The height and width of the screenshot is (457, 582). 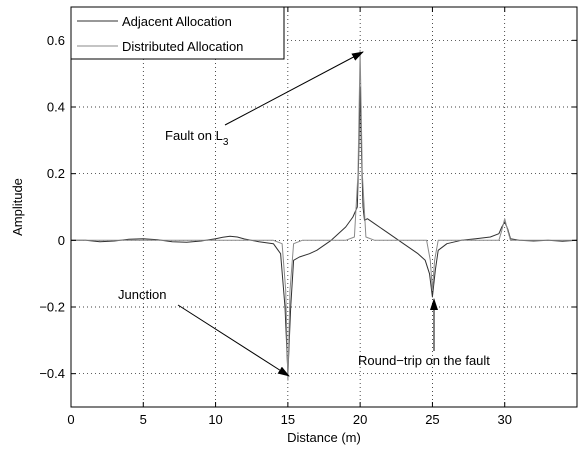 What do you see at coordinates (424, 360) in the screenshot?
I see `annotation-round-trip-label: Round−trip on the fault` at bounding box center [424, 360].